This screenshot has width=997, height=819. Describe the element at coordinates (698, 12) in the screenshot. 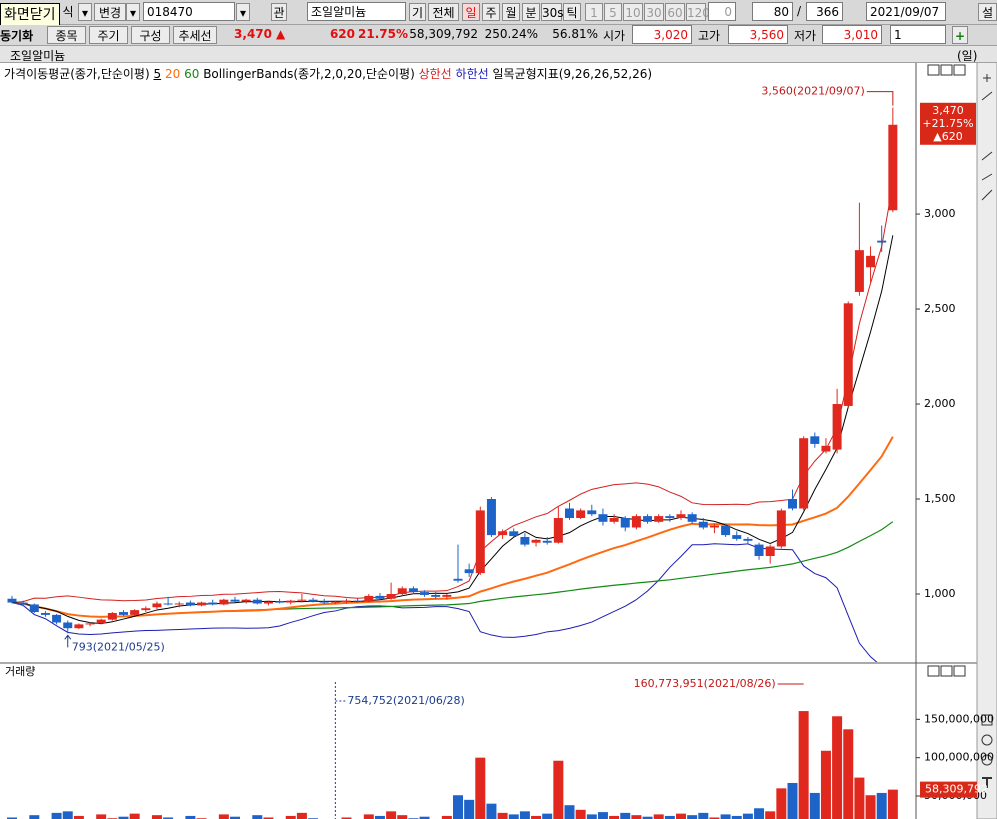

I see `interval-button: 120` at that location.